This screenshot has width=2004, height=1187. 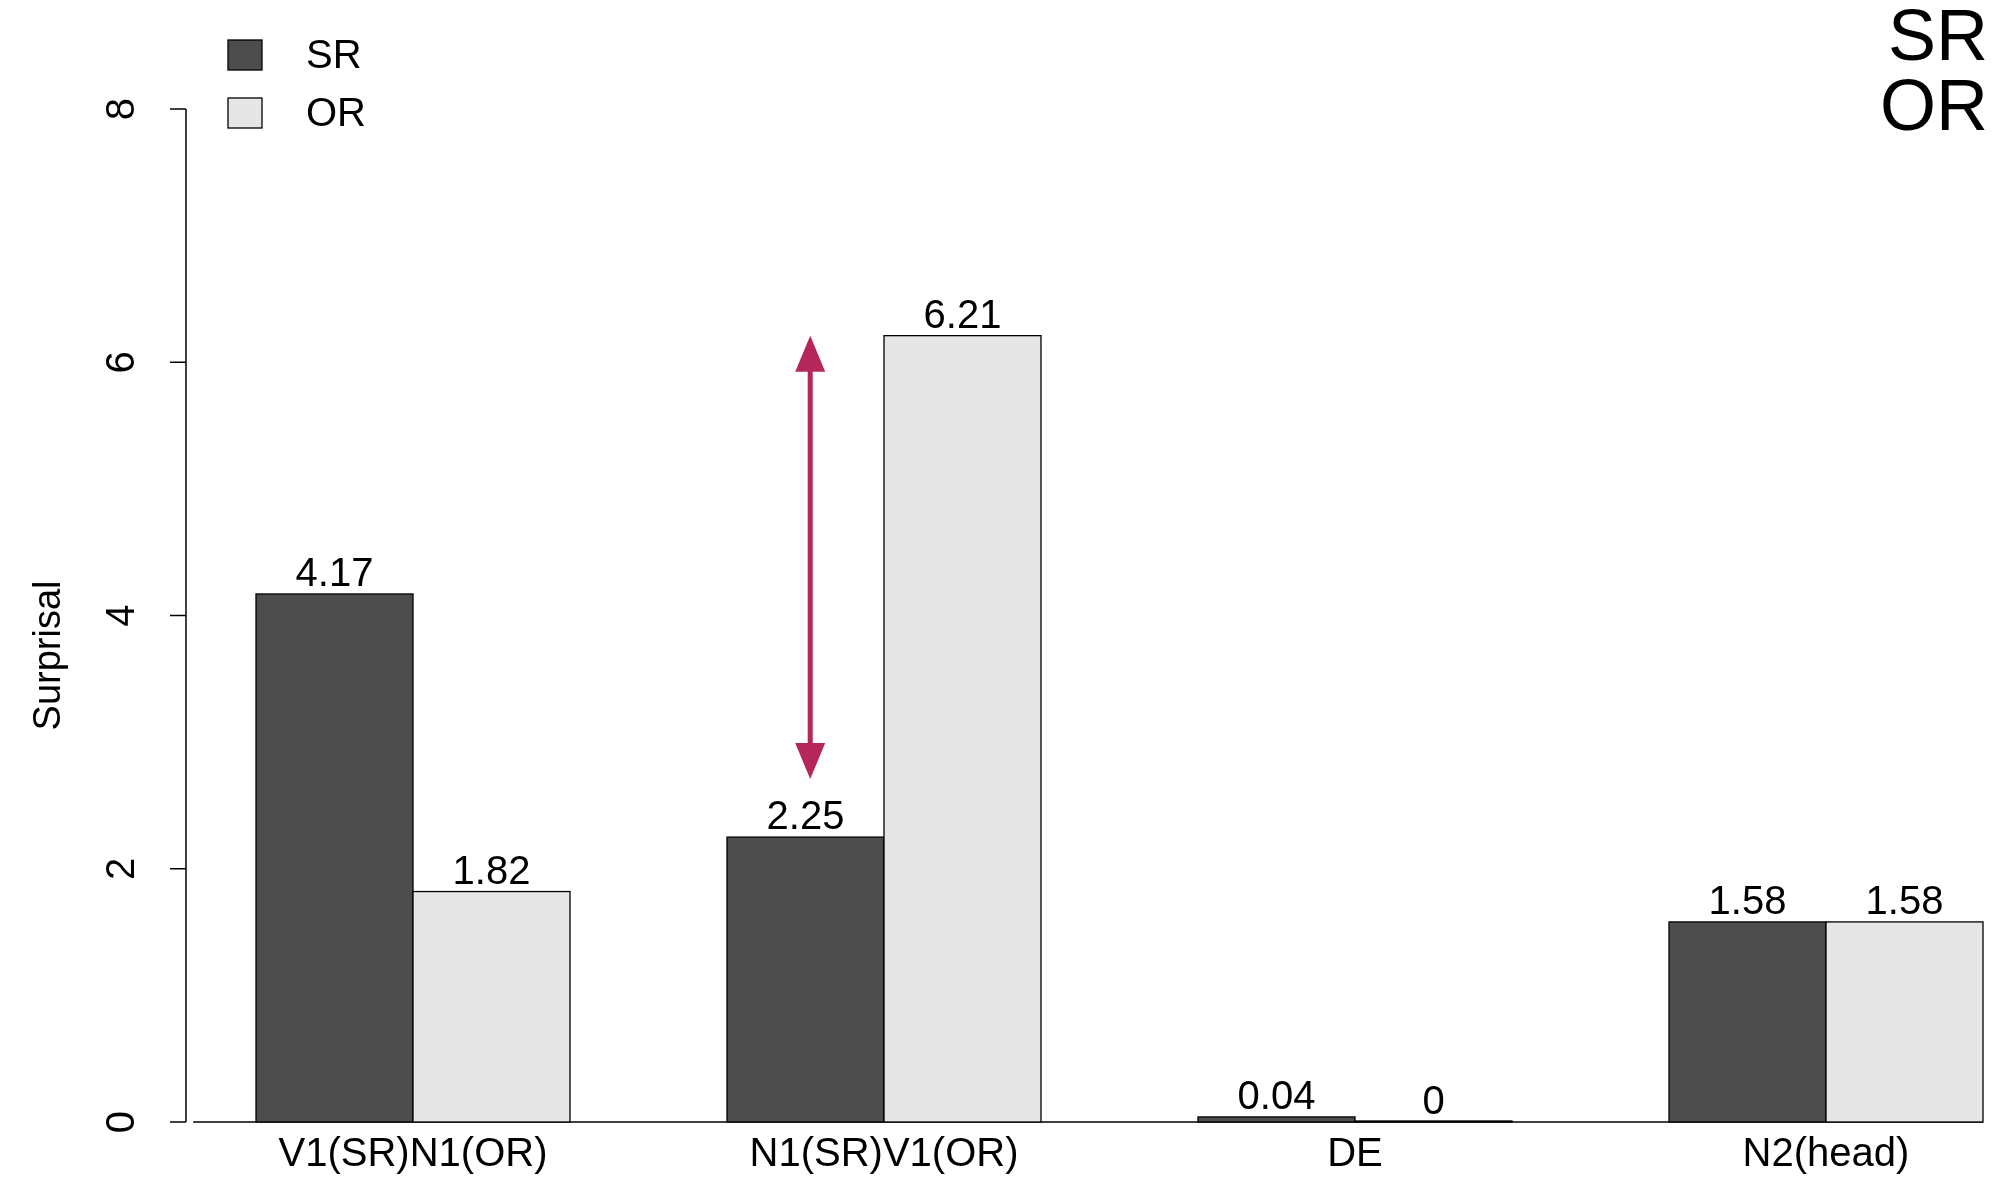 What do you see at coordinates (413, 1152) in the screenshot?
I see `x-tick-label: V1(SR)N1(OR)` at bounding box center [413, 1152].